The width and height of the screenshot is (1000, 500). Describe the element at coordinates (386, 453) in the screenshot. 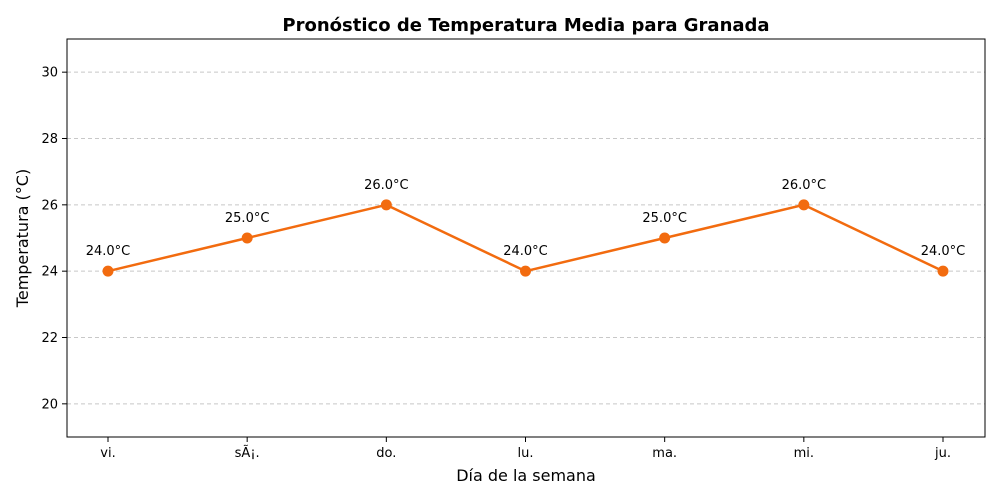

I see `x-tick-label: do.` at that location.